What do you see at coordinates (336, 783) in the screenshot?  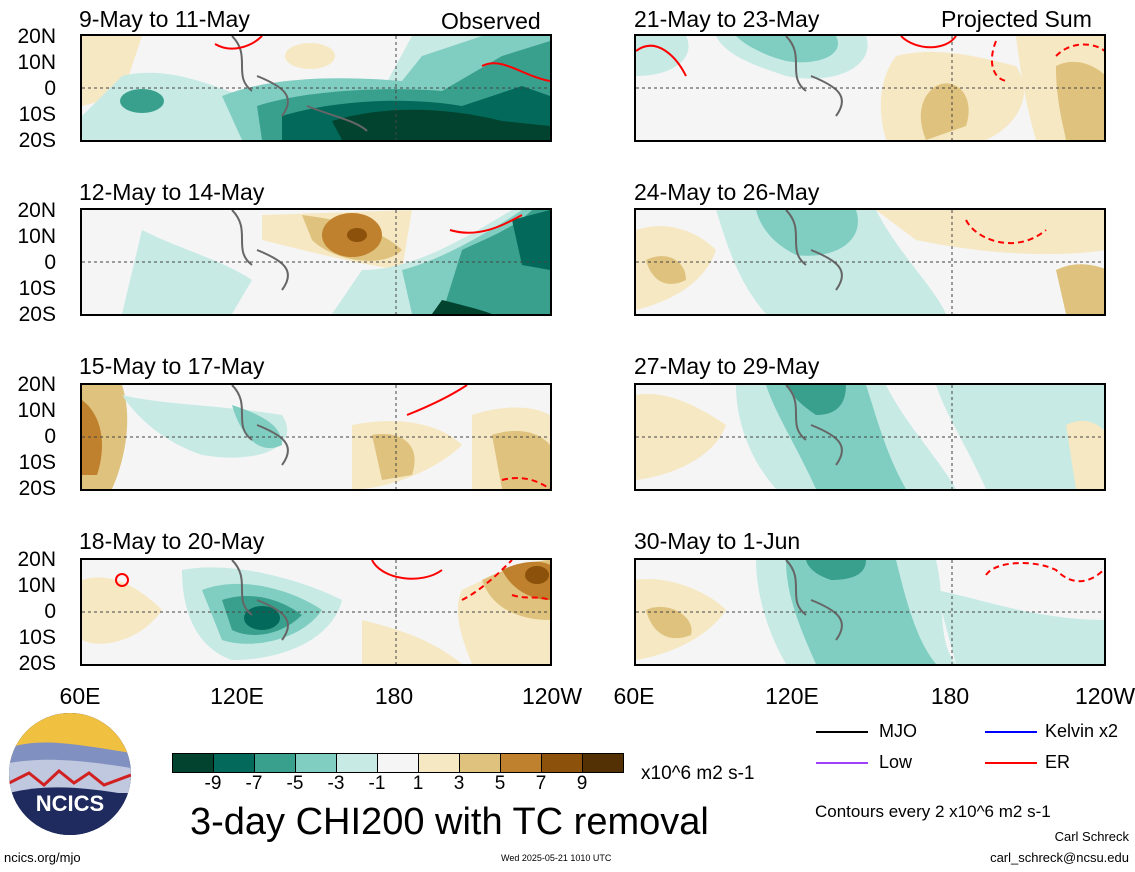 I see `colorbar-label-3: -3` at bounding box center [336, 783].